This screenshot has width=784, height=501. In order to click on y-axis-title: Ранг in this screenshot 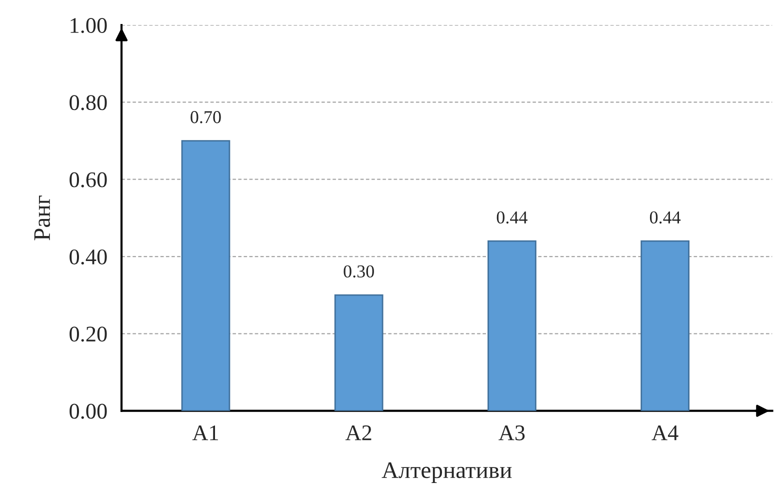, I will do `click(42, 218)`.